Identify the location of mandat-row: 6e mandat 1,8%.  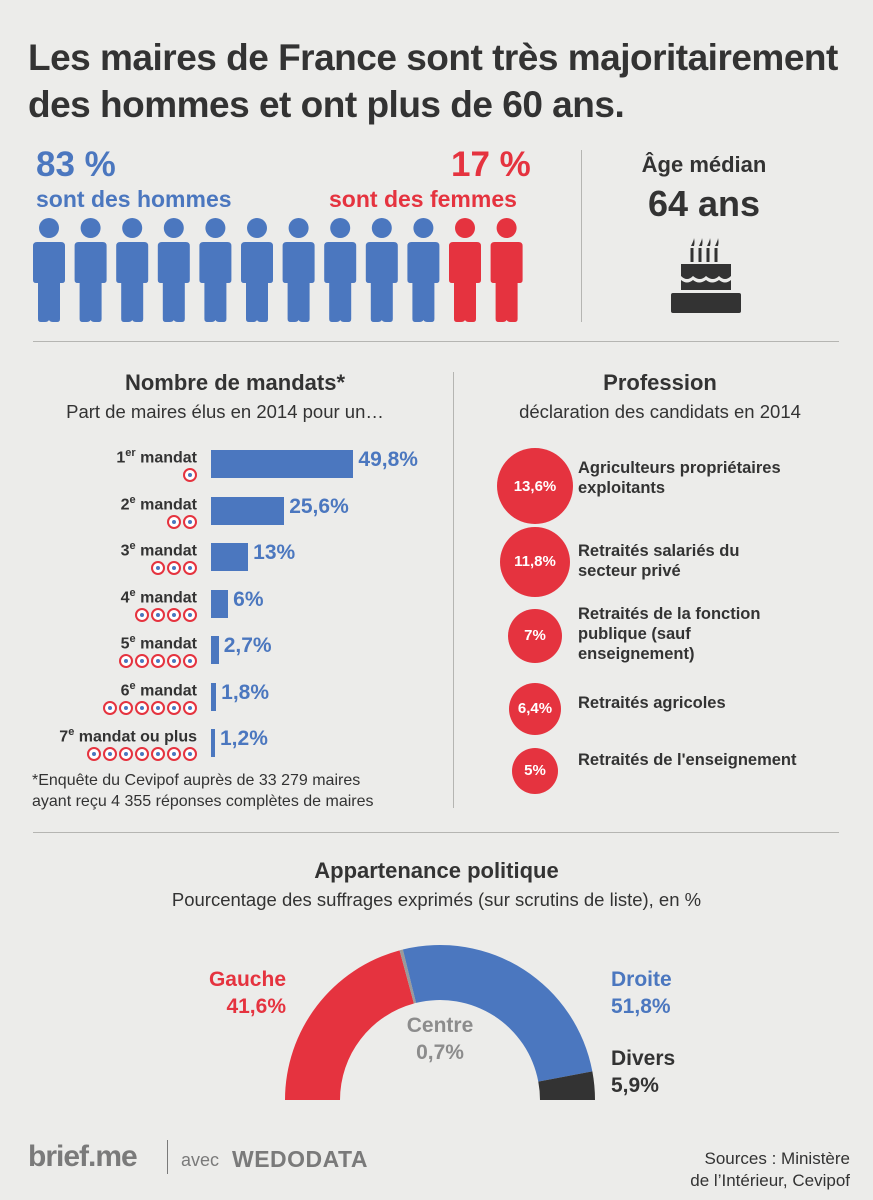
(225, 702).